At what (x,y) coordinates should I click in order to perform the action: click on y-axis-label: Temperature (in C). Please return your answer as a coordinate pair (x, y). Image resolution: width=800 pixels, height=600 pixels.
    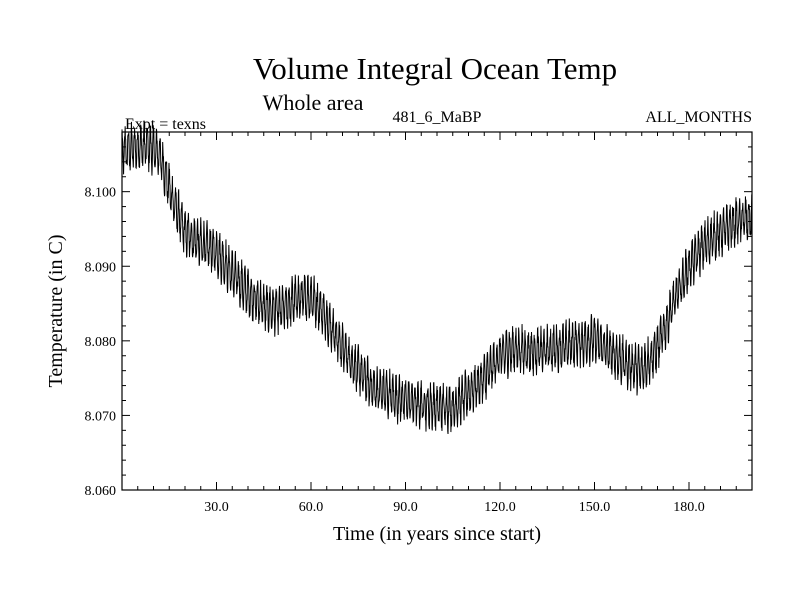
    Looking at the image, I should click on (56, 311).